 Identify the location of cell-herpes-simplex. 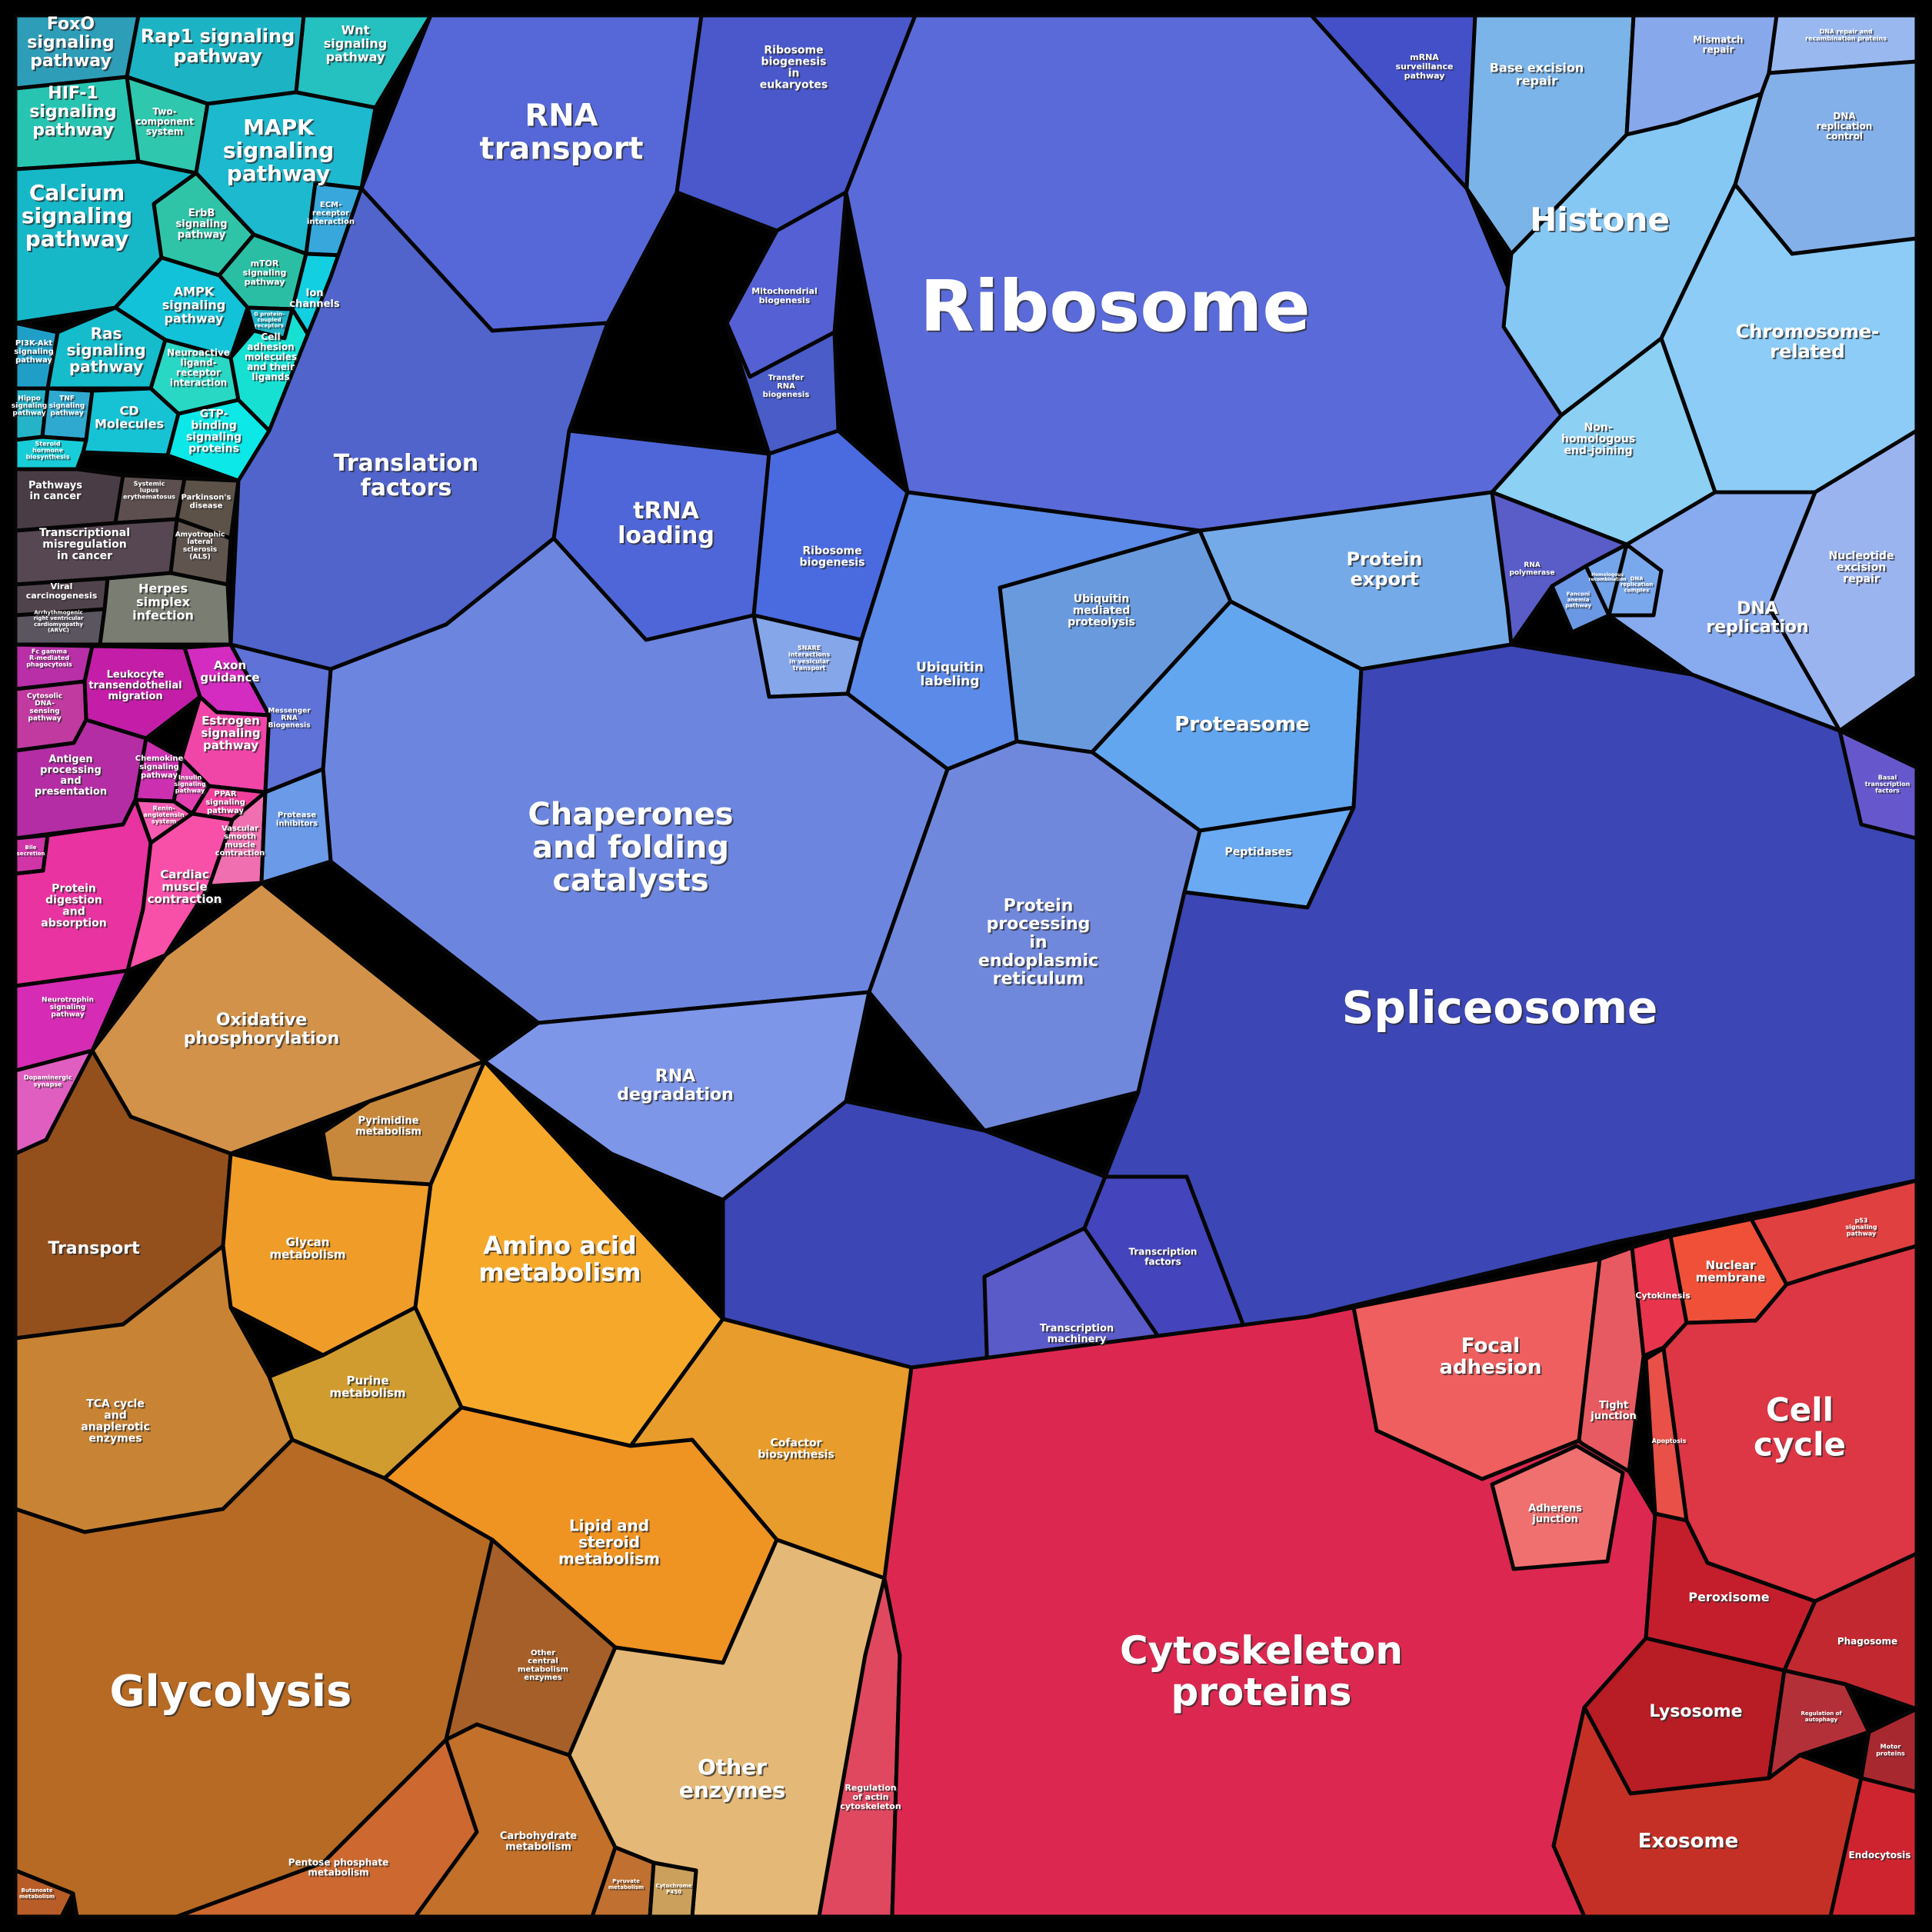
(165, 609).